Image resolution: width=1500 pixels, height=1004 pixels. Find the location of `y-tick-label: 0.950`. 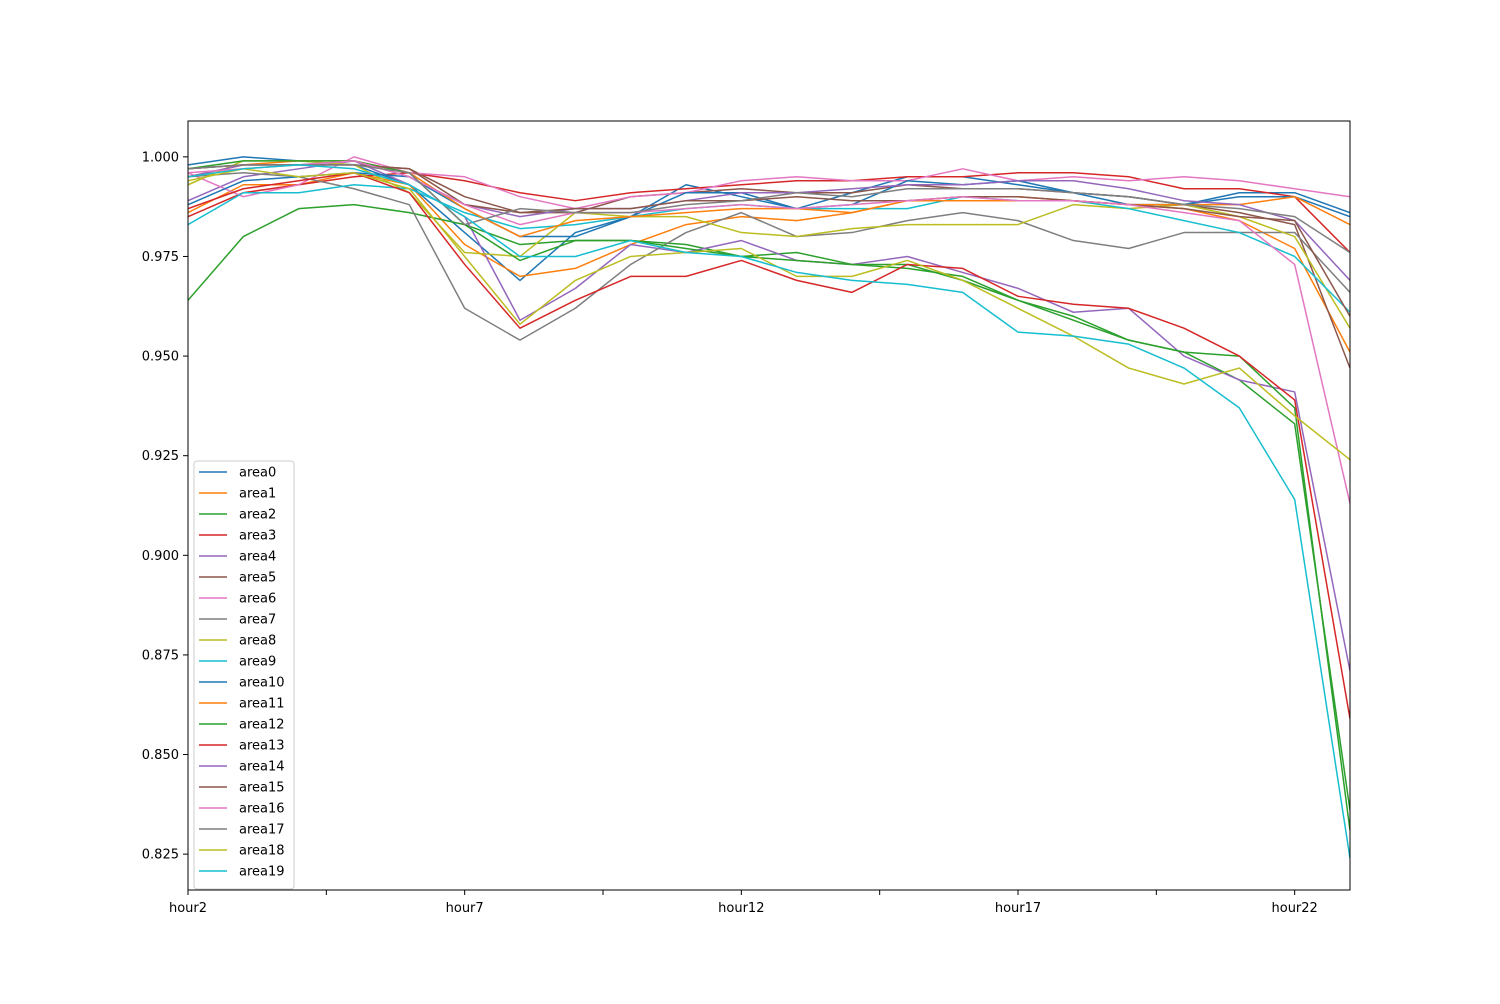

y-tick-label: 0.950 is located at coordinates (160, 357).